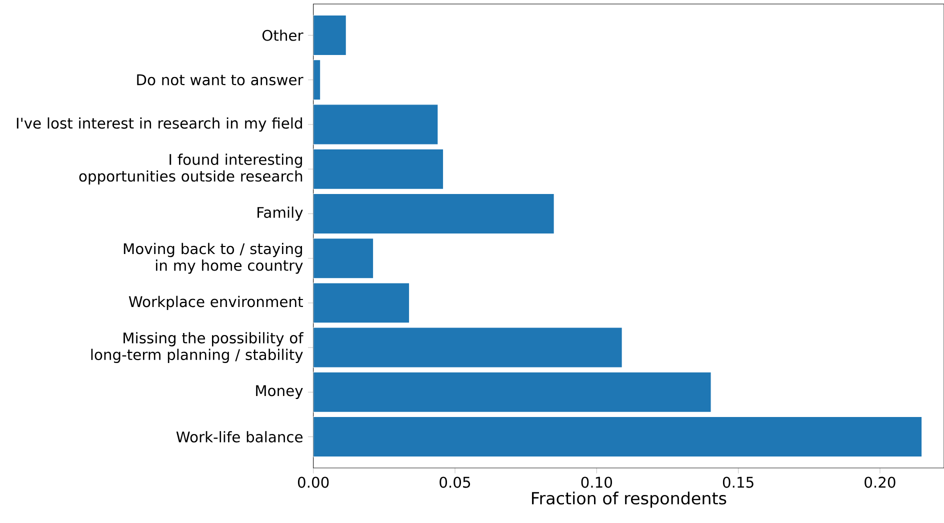 The height and width of the screenshot is (523, 944). Describe the element at coordinates (313, 482) in the screenshot. I see `x-tick-label: 0.00` at that location.